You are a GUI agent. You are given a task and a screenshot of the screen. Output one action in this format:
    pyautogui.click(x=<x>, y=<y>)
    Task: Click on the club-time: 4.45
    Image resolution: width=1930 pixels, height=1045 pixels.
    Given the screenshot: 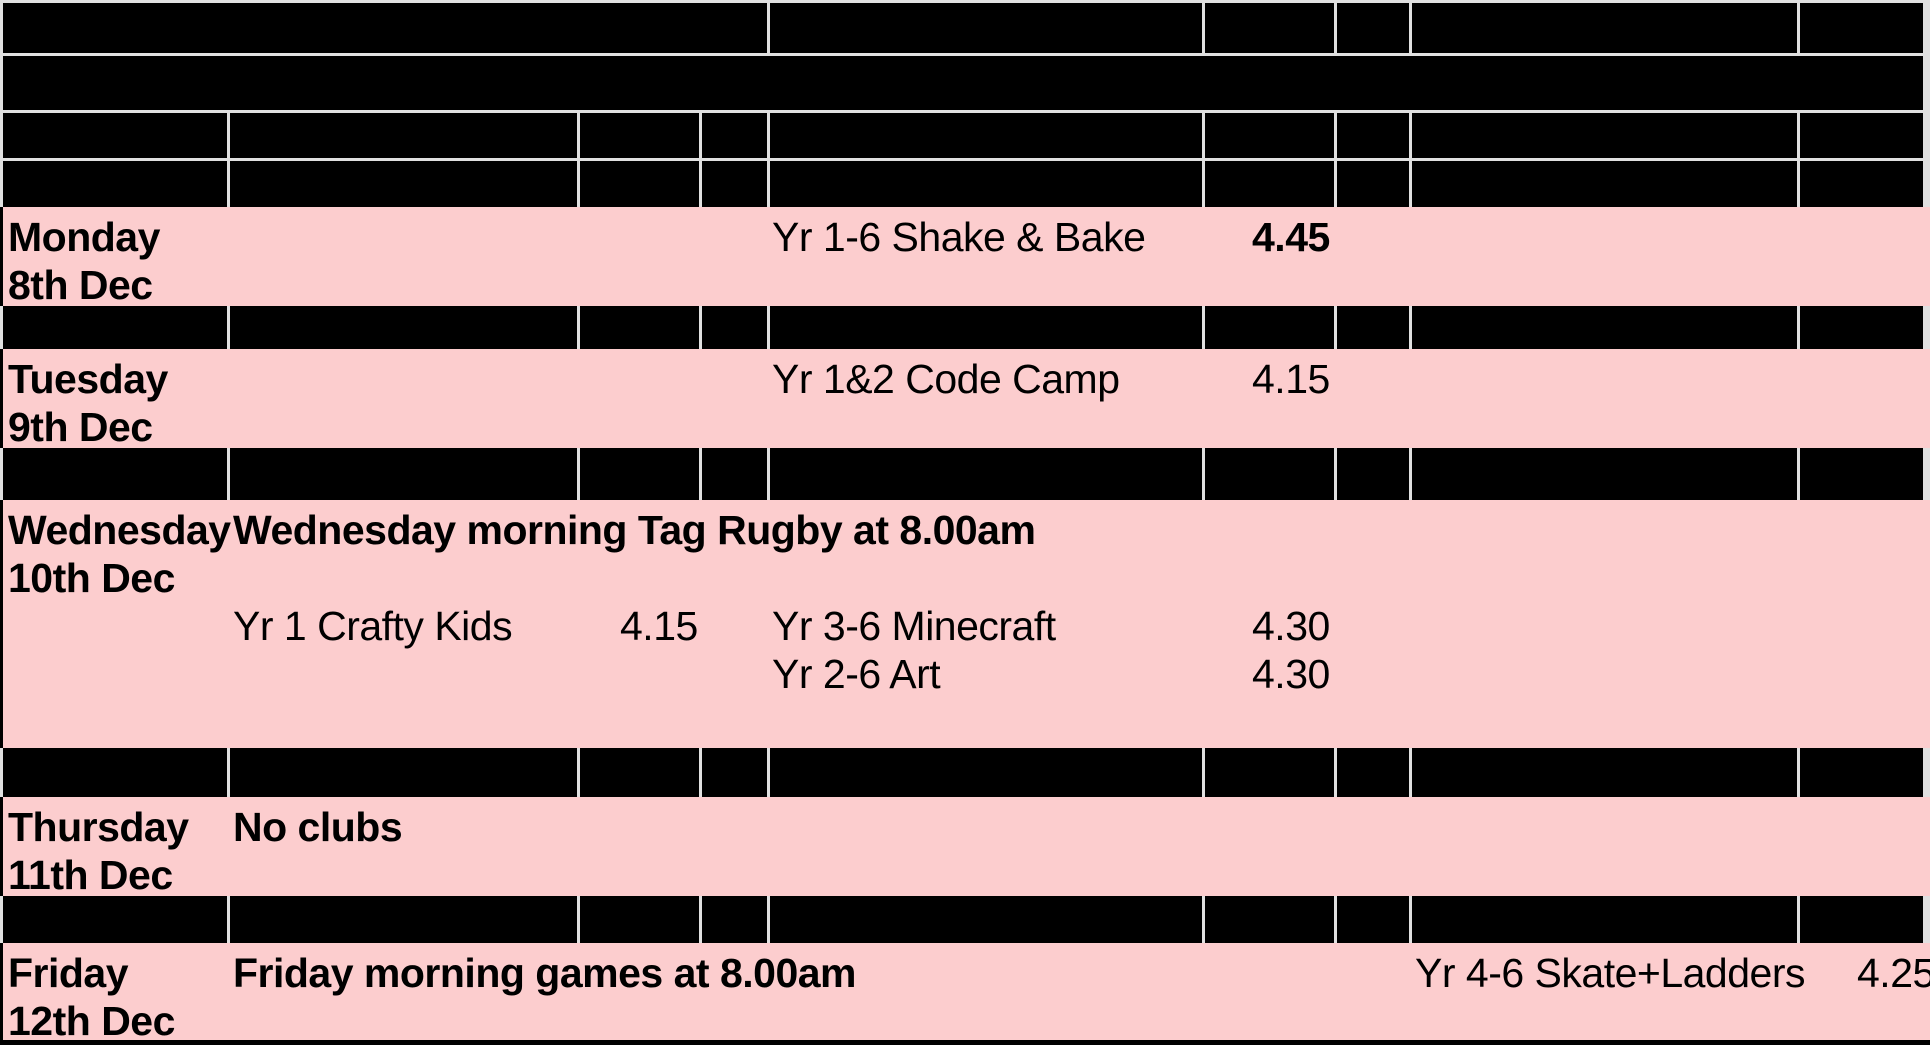 What is the action you would take?
    pyautogui.click(x=1291, y=237)
    